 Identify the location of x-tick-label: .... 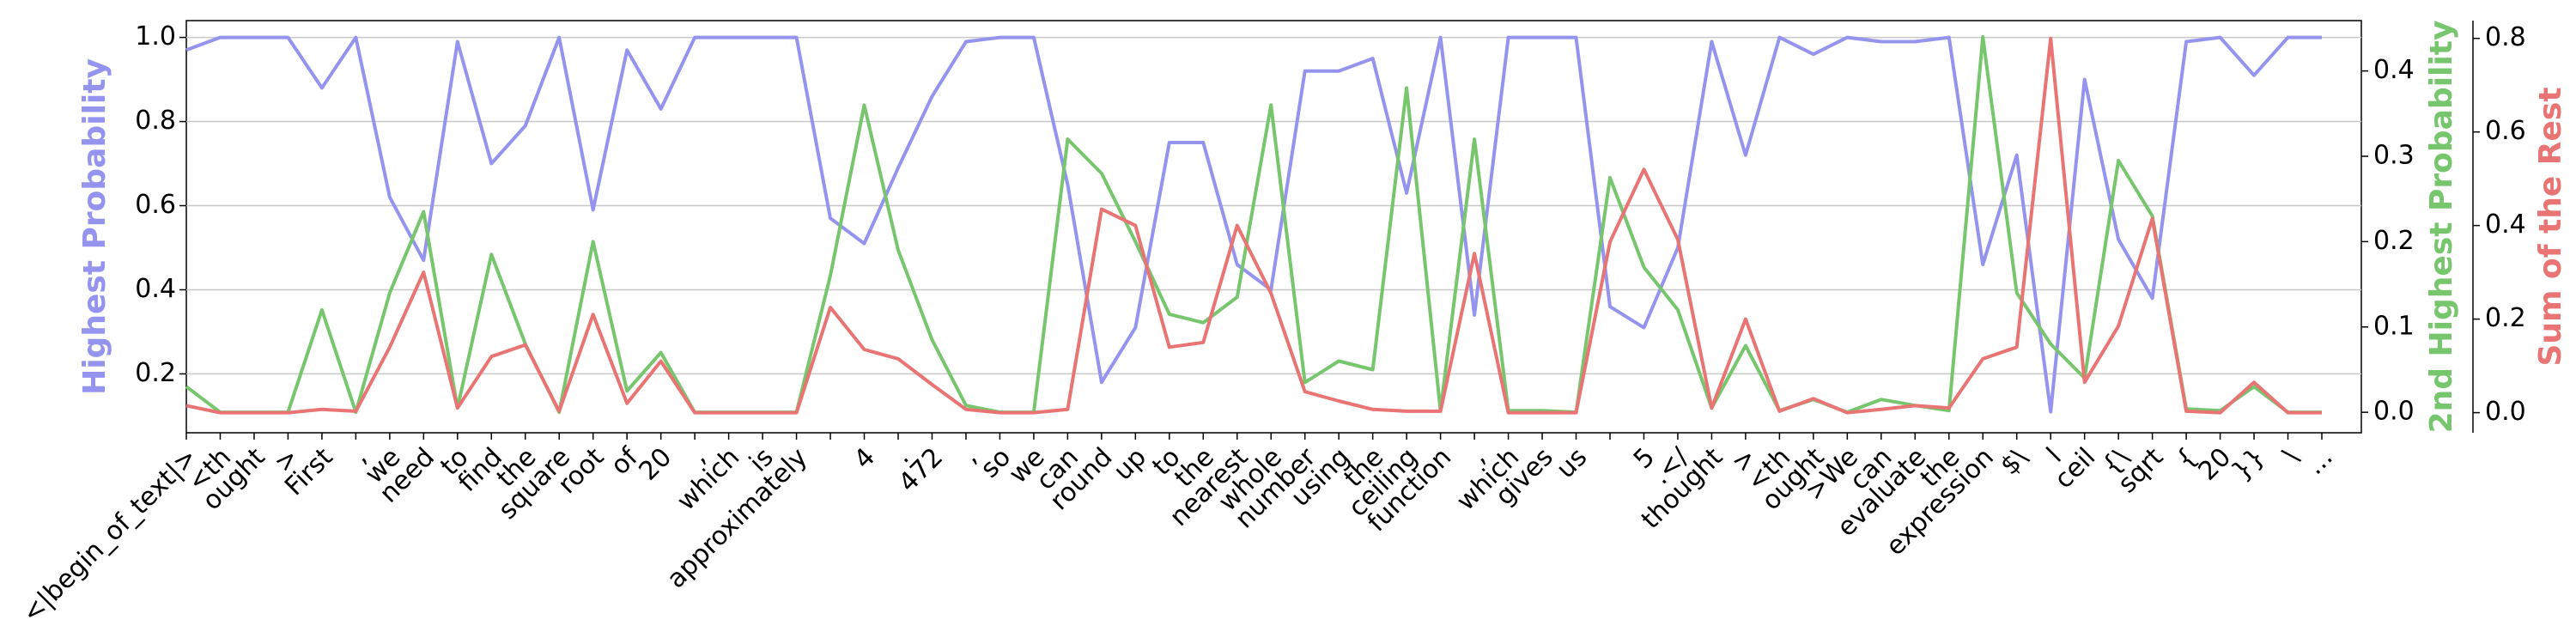
(2319, 461).